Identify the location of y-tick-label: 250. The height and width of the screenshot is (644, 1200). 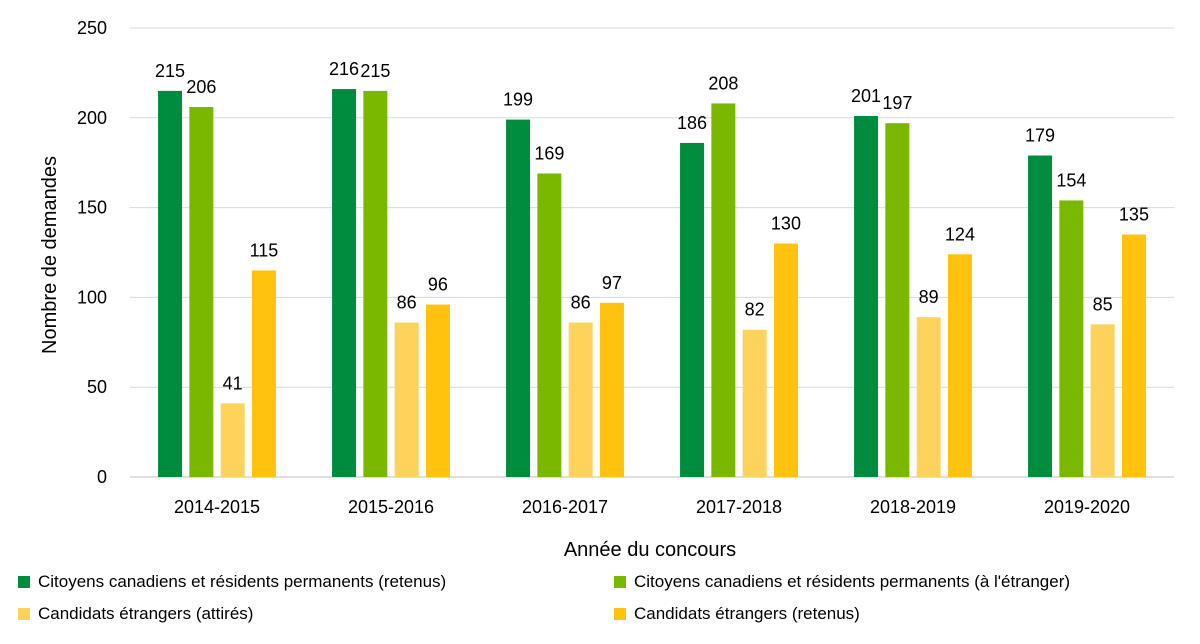
(92, 28).